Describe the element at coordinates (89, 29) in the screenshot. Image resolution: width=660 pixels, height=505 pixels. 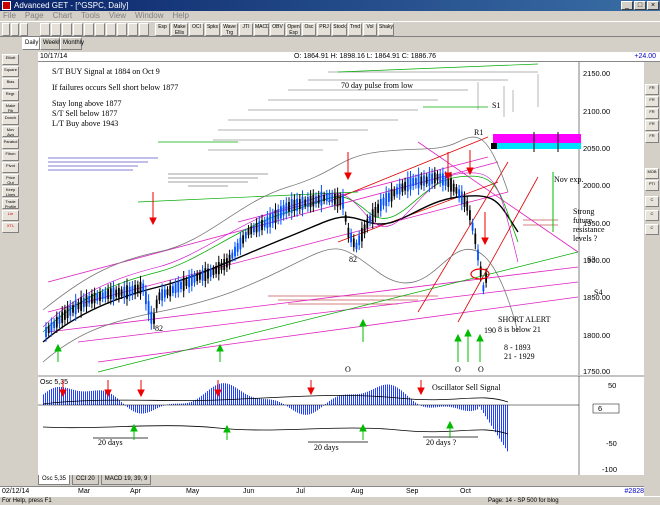
I see `crosshair-icon` at that location.